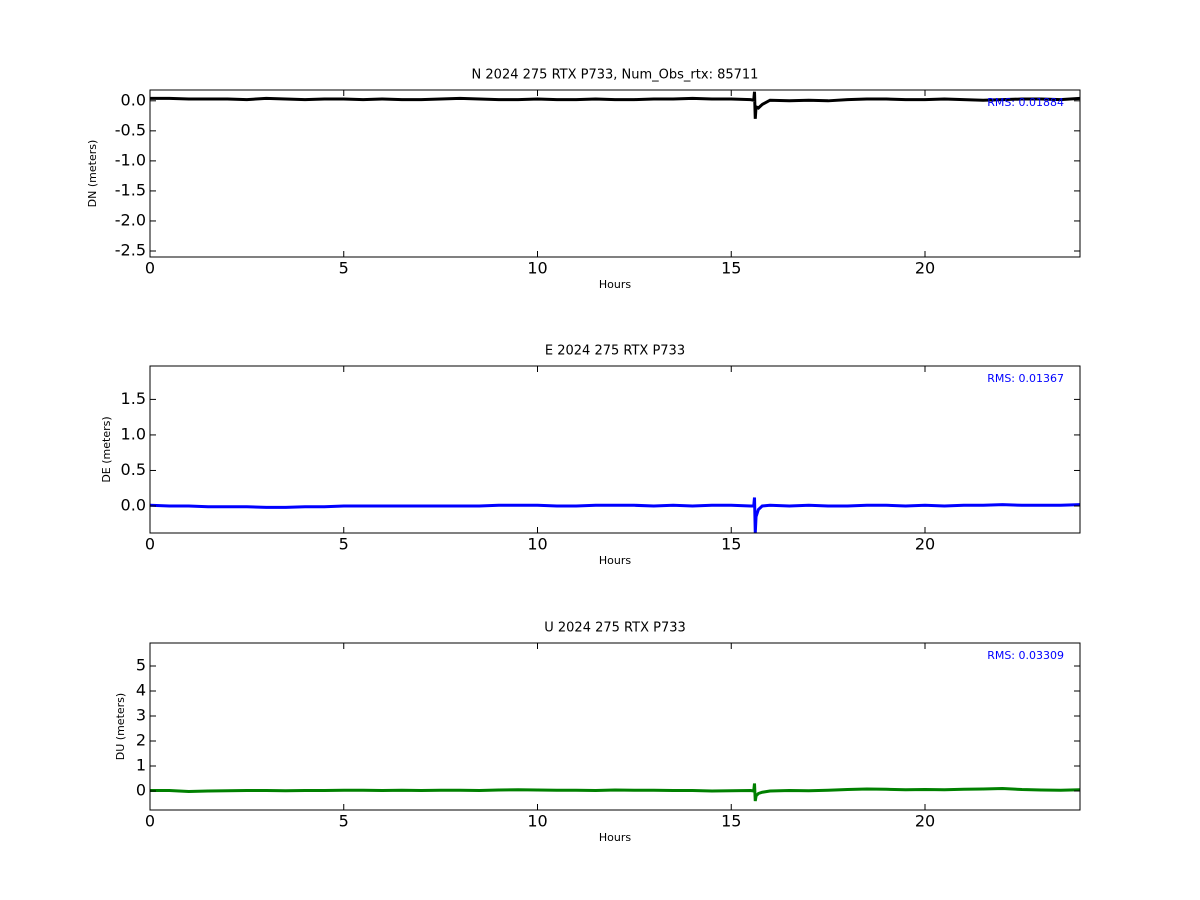  Describe the element at coordinates (1025, 655) in the screenshot. I see `rms-annotation: RMS: 0.03309` at that location.